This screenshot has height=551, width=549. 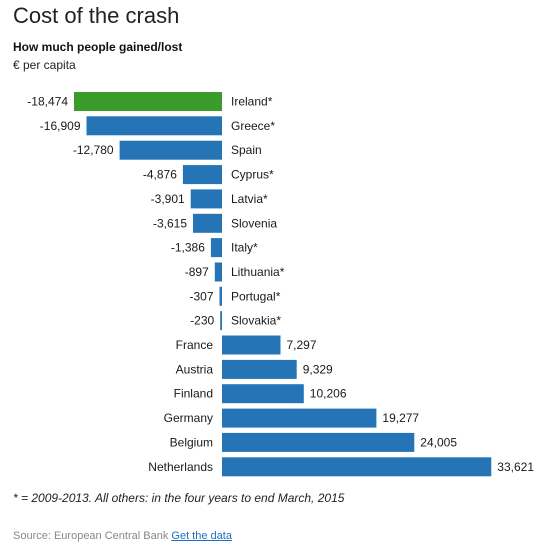 I want to click on category-label: Greece*, so click(x=253, y=126).